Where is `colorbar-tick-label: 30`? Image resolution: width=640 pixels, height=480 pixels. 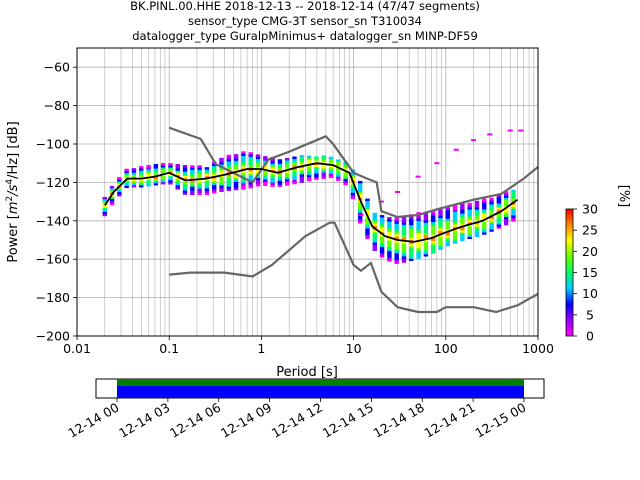 colorbar-tick-label: 30 is located at coordinates (590, 209).